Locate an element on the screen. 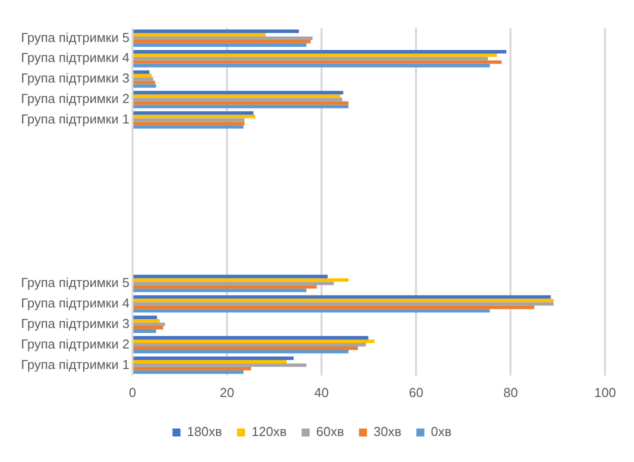 Image resolution: width=634 pixels, height=462 pixels. x-tick-label: 80 is located at coordinates (510, 392).